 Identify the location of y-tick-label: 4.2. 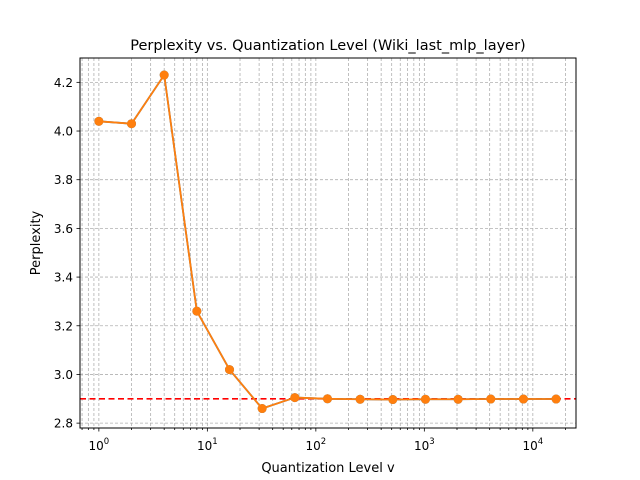
(63, 83).